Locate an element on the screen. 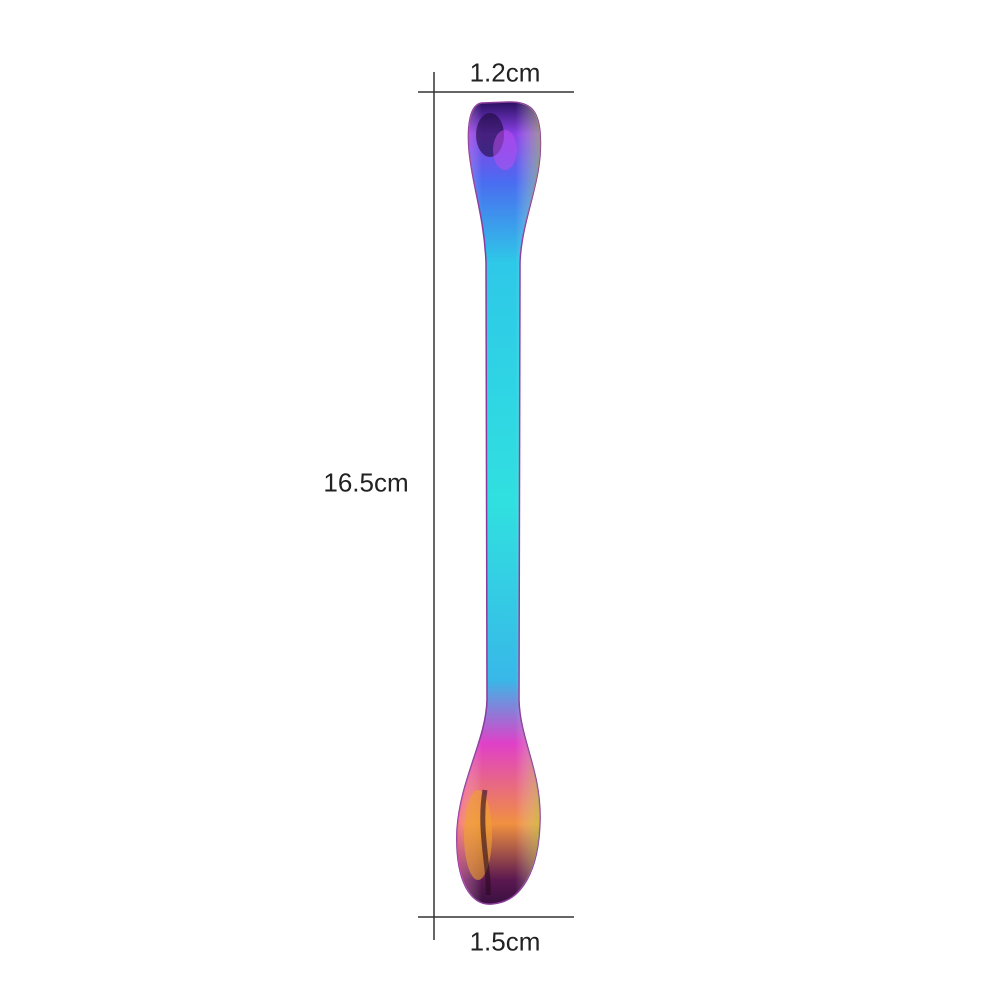 The image size is (1002, 1002). length-label: 16.5cm is located at coordinates (366, 482).